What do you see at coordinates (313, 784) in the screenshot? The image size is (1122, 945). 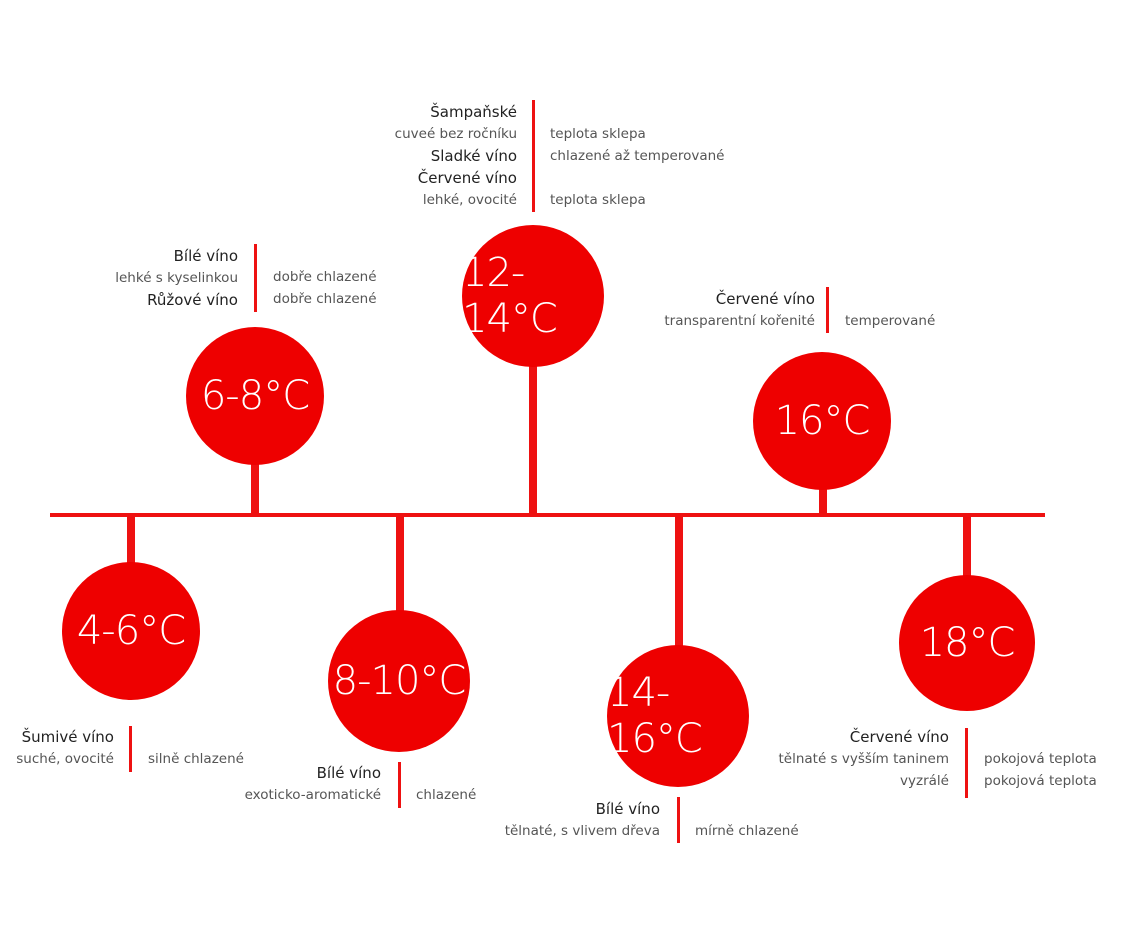 I see `wine-labels-8-10: Bílé víno exoticko-aromatické` at bounding box center [313, 784].